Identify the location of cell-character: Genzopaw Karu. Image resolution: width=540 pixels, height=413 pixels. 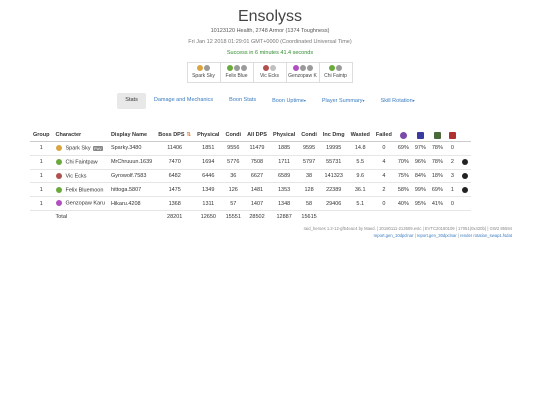
(80, 203).